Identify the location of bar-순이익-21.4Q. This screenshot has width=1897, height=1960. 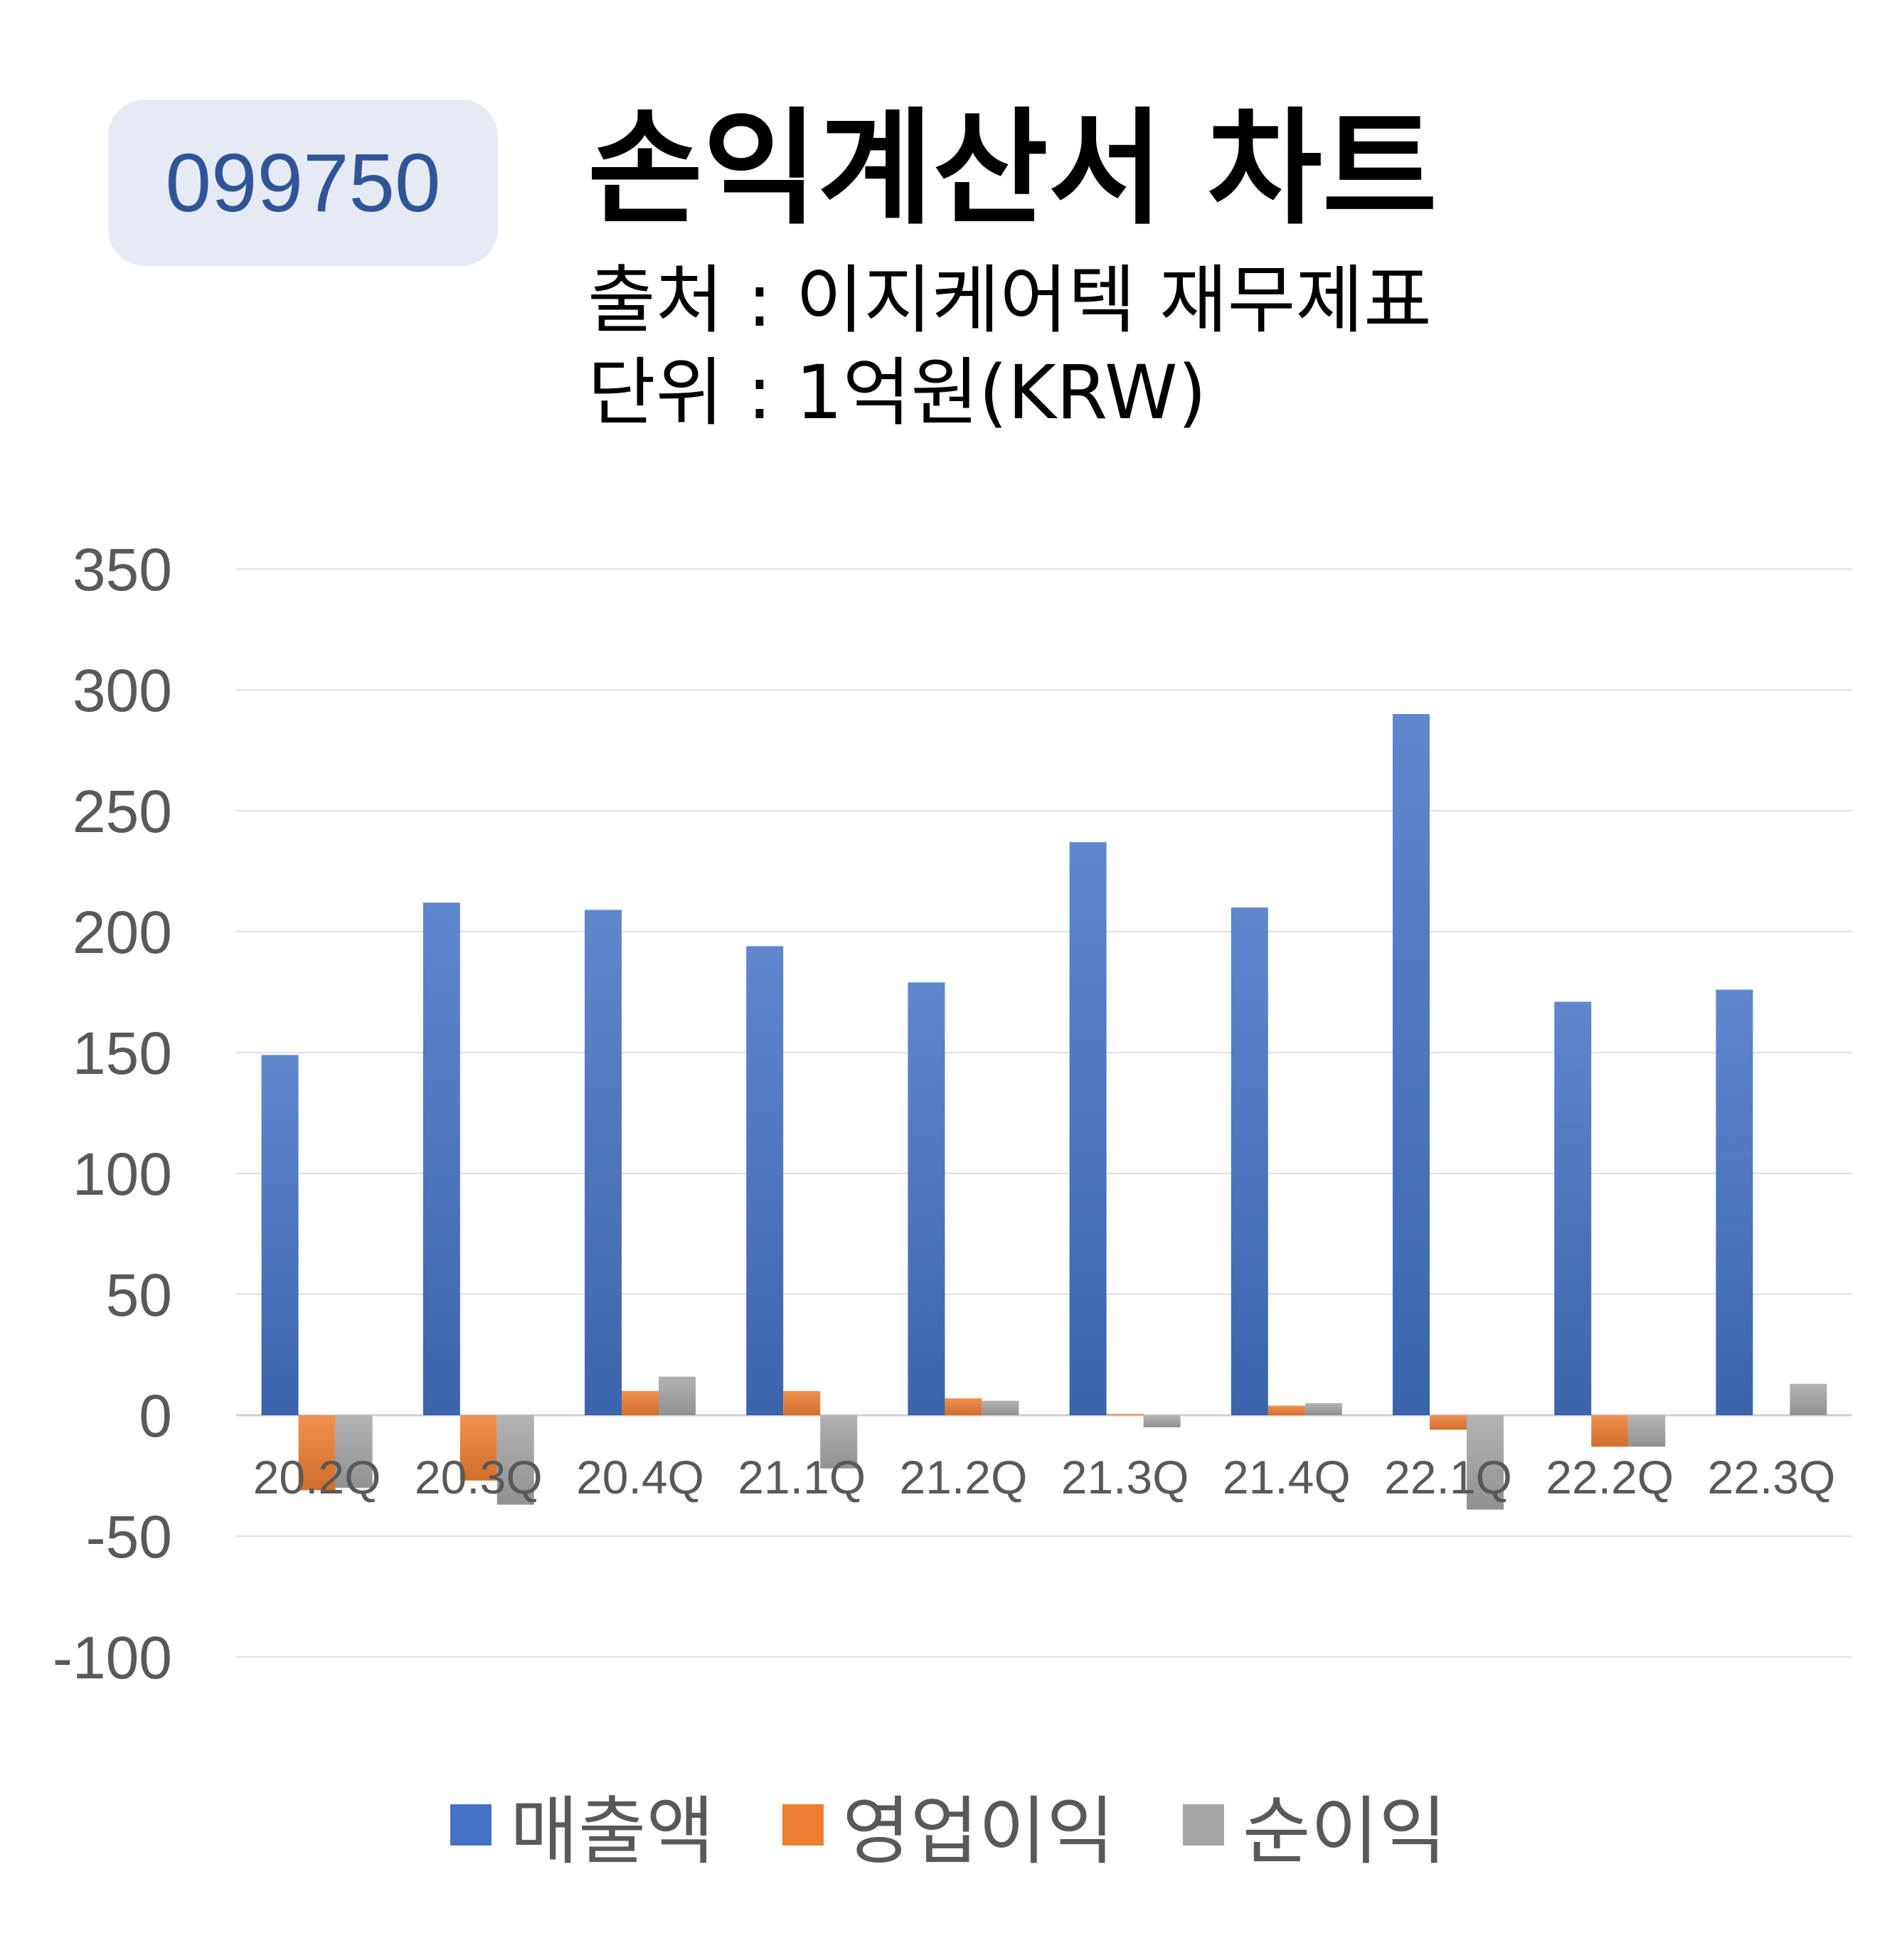
(1323, 1409).